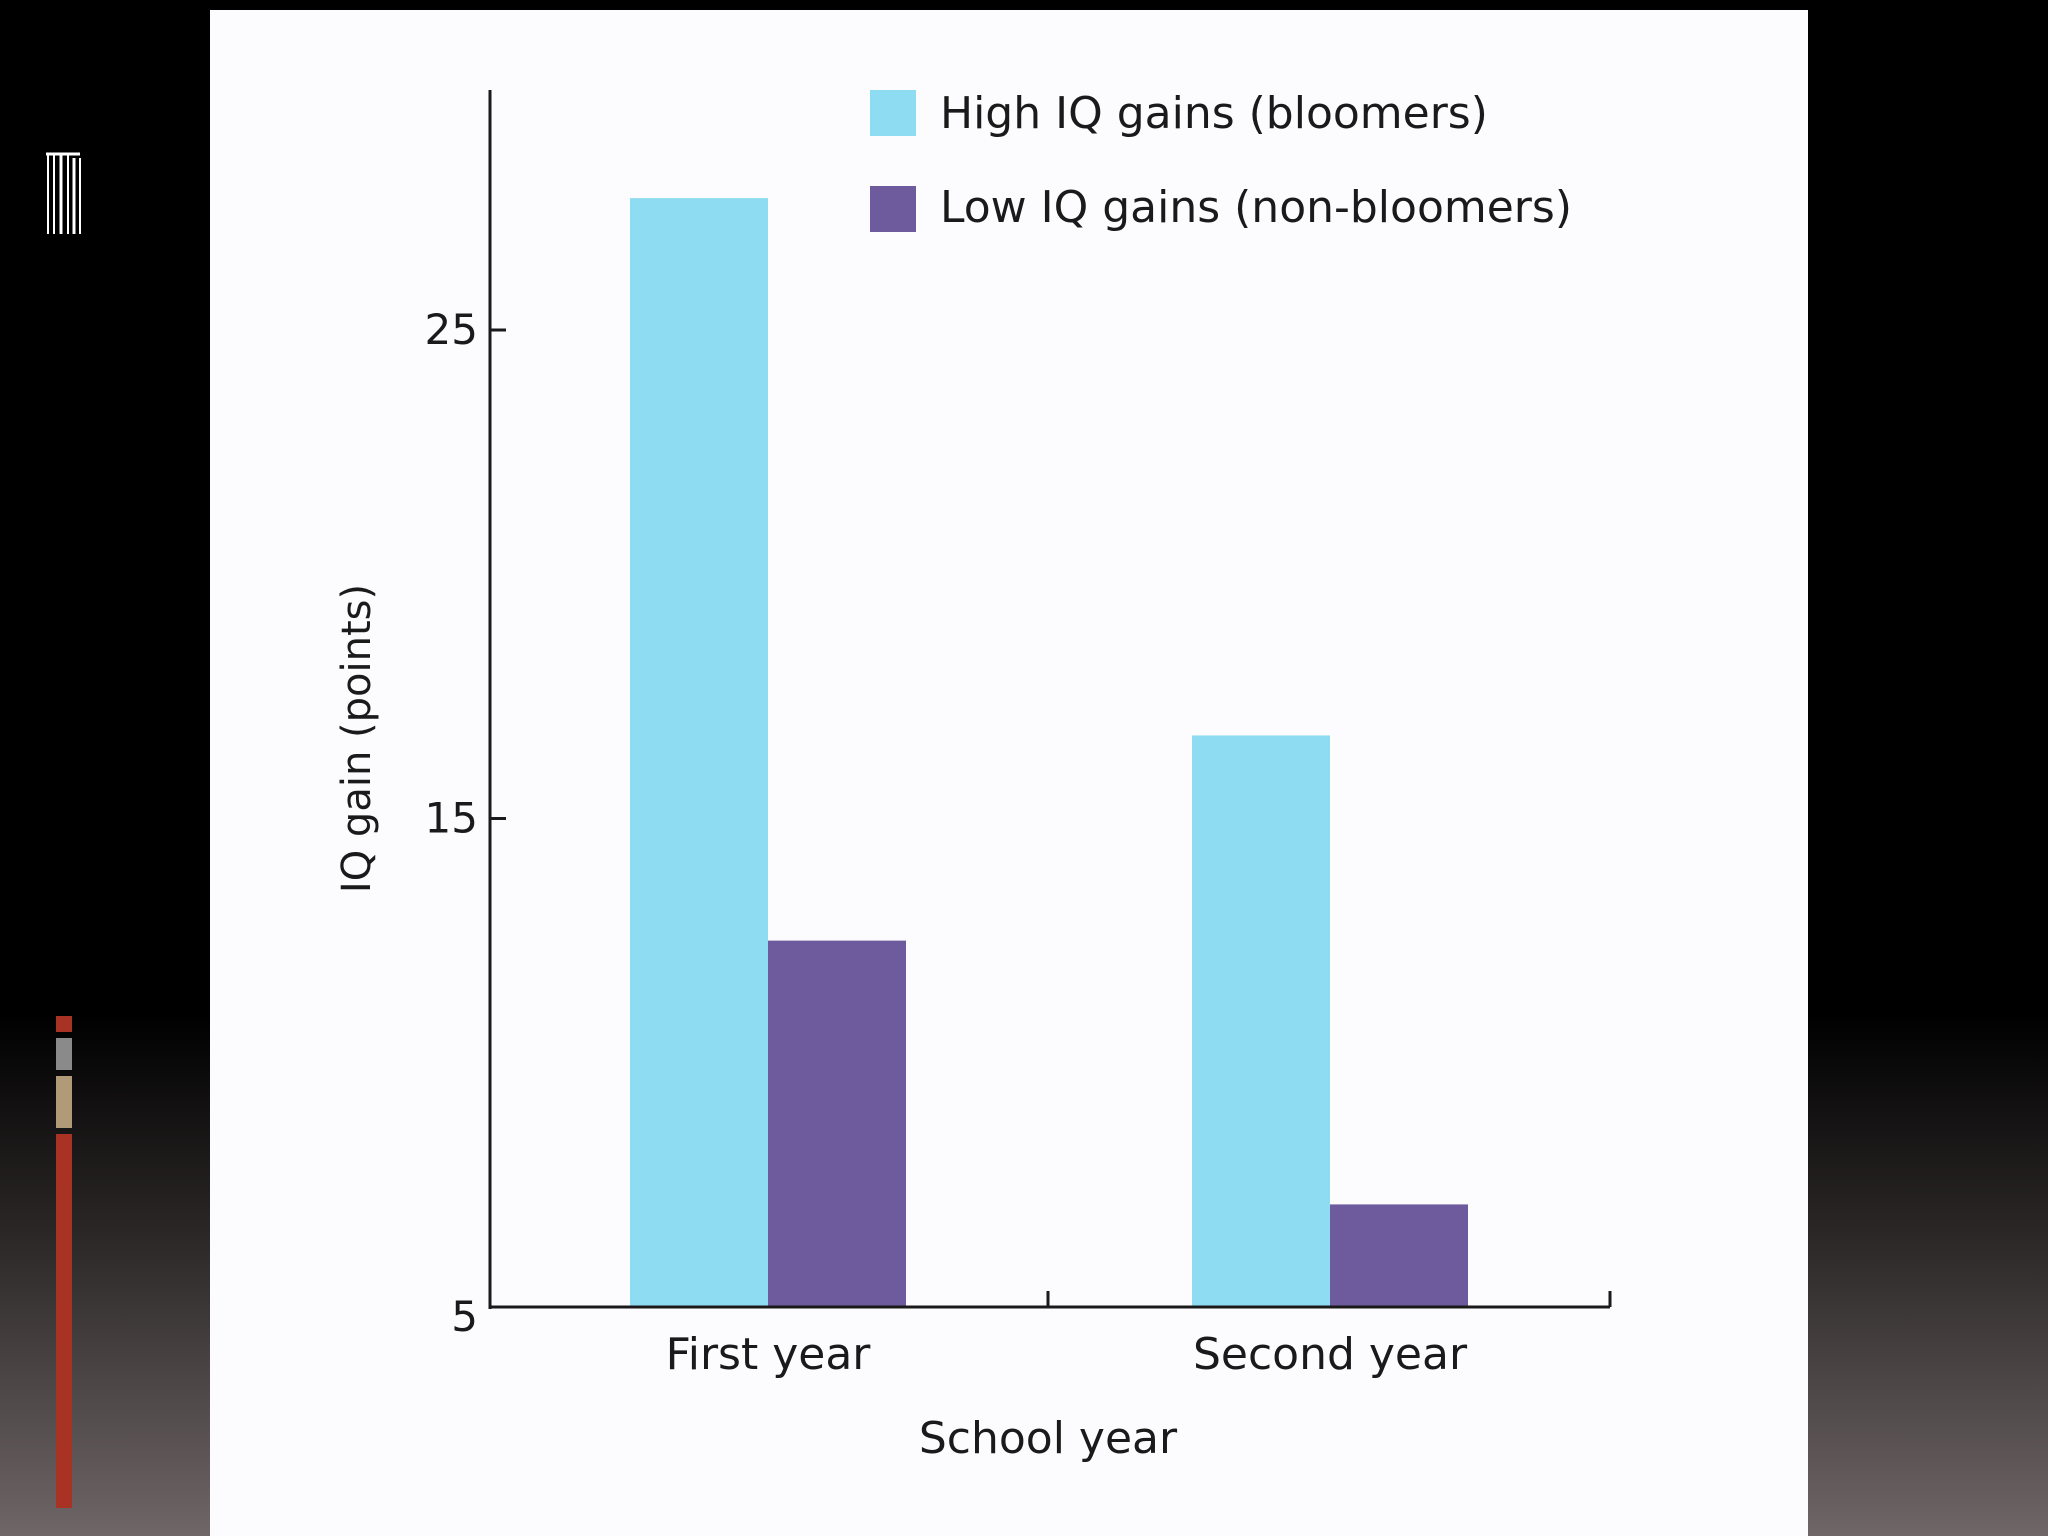 The height and width of the screenshot is (1536, 2048). Describe the element at coordinates (357, 738) in the screenshot. I see `y-axis-title: IQ gain (points)` at that location.